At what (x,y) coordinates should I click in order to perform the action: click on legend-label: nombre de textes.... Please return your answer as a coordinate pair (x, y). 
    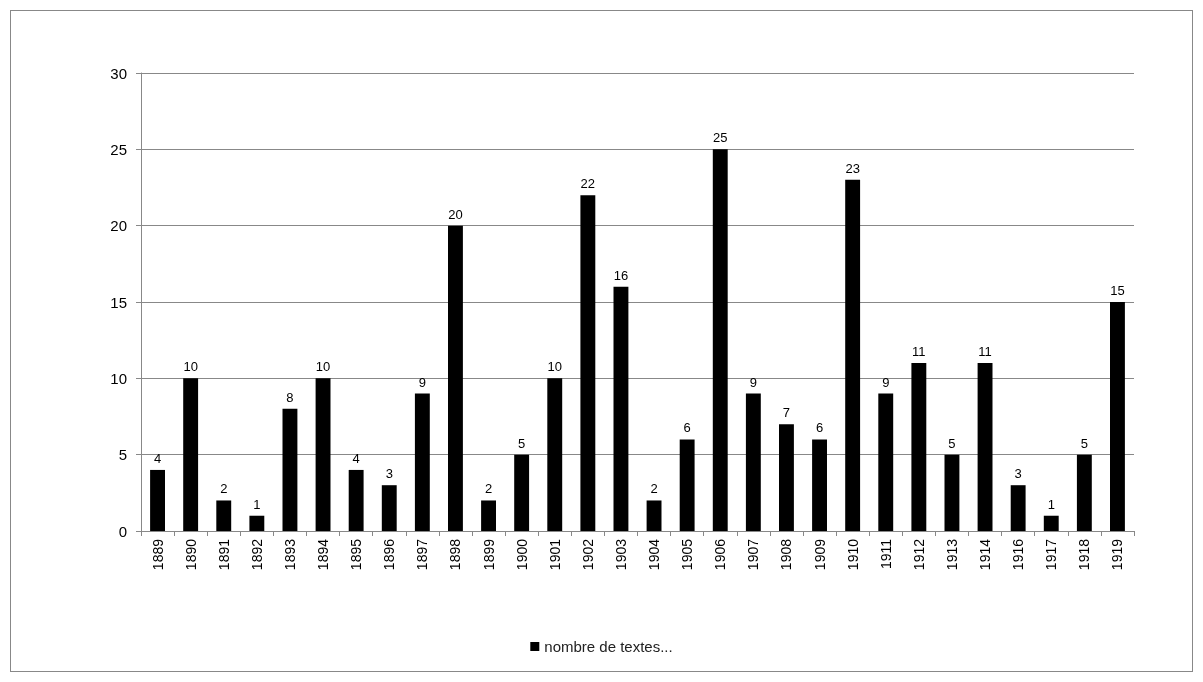
    Looking at the image, I should click on (608, 646).